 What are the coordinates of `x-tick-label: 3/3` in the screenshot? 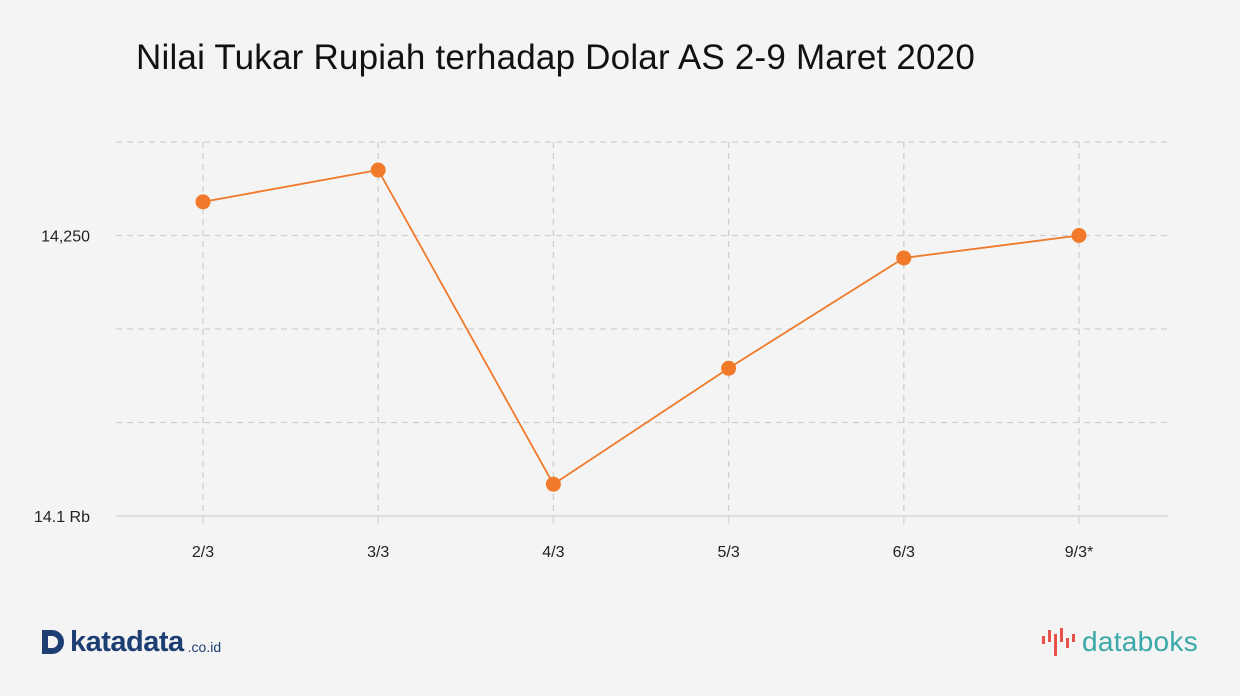 It's located at (378, 552).